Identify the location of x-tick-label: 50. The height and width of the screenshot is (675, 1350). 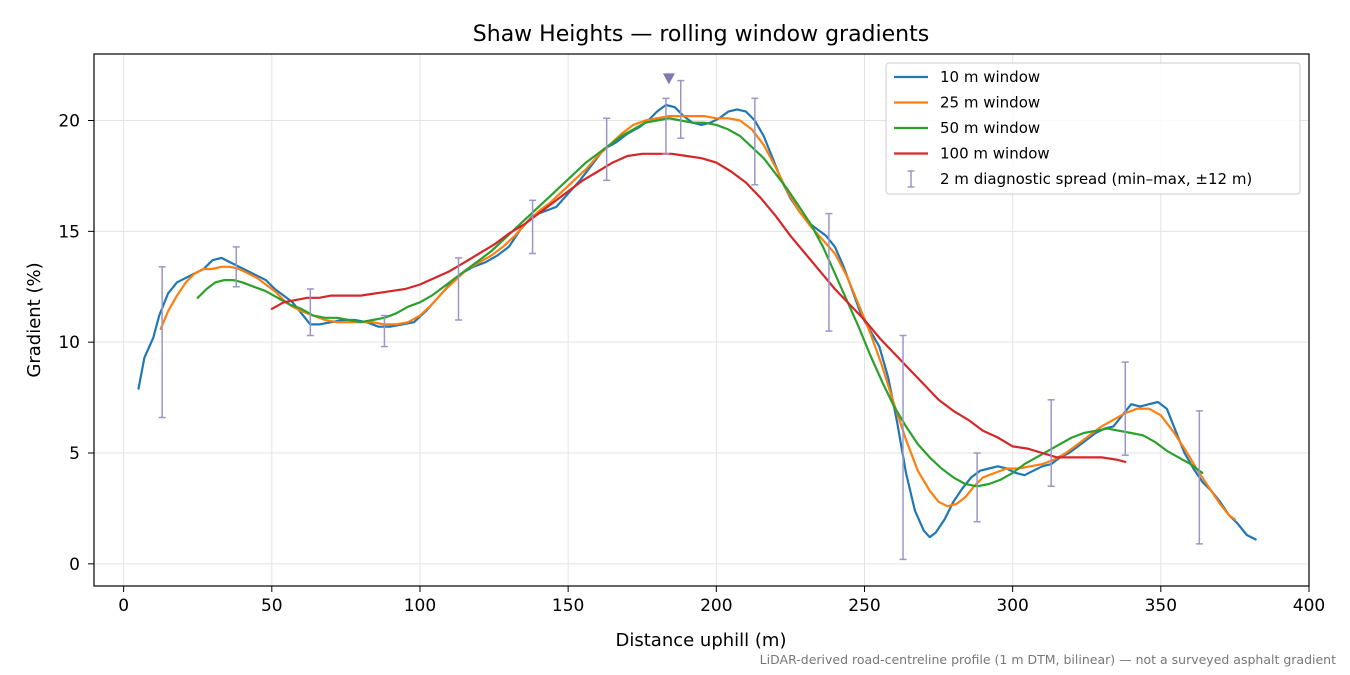
(272, 606).